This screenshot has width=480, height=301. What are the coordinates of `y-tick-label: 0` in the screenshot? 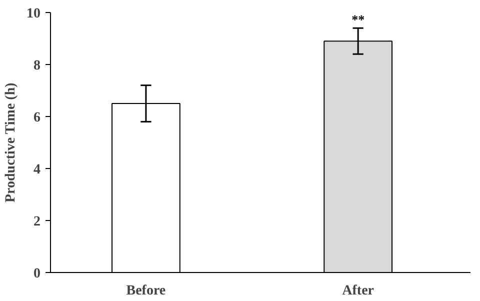 It's located at (37, 274).